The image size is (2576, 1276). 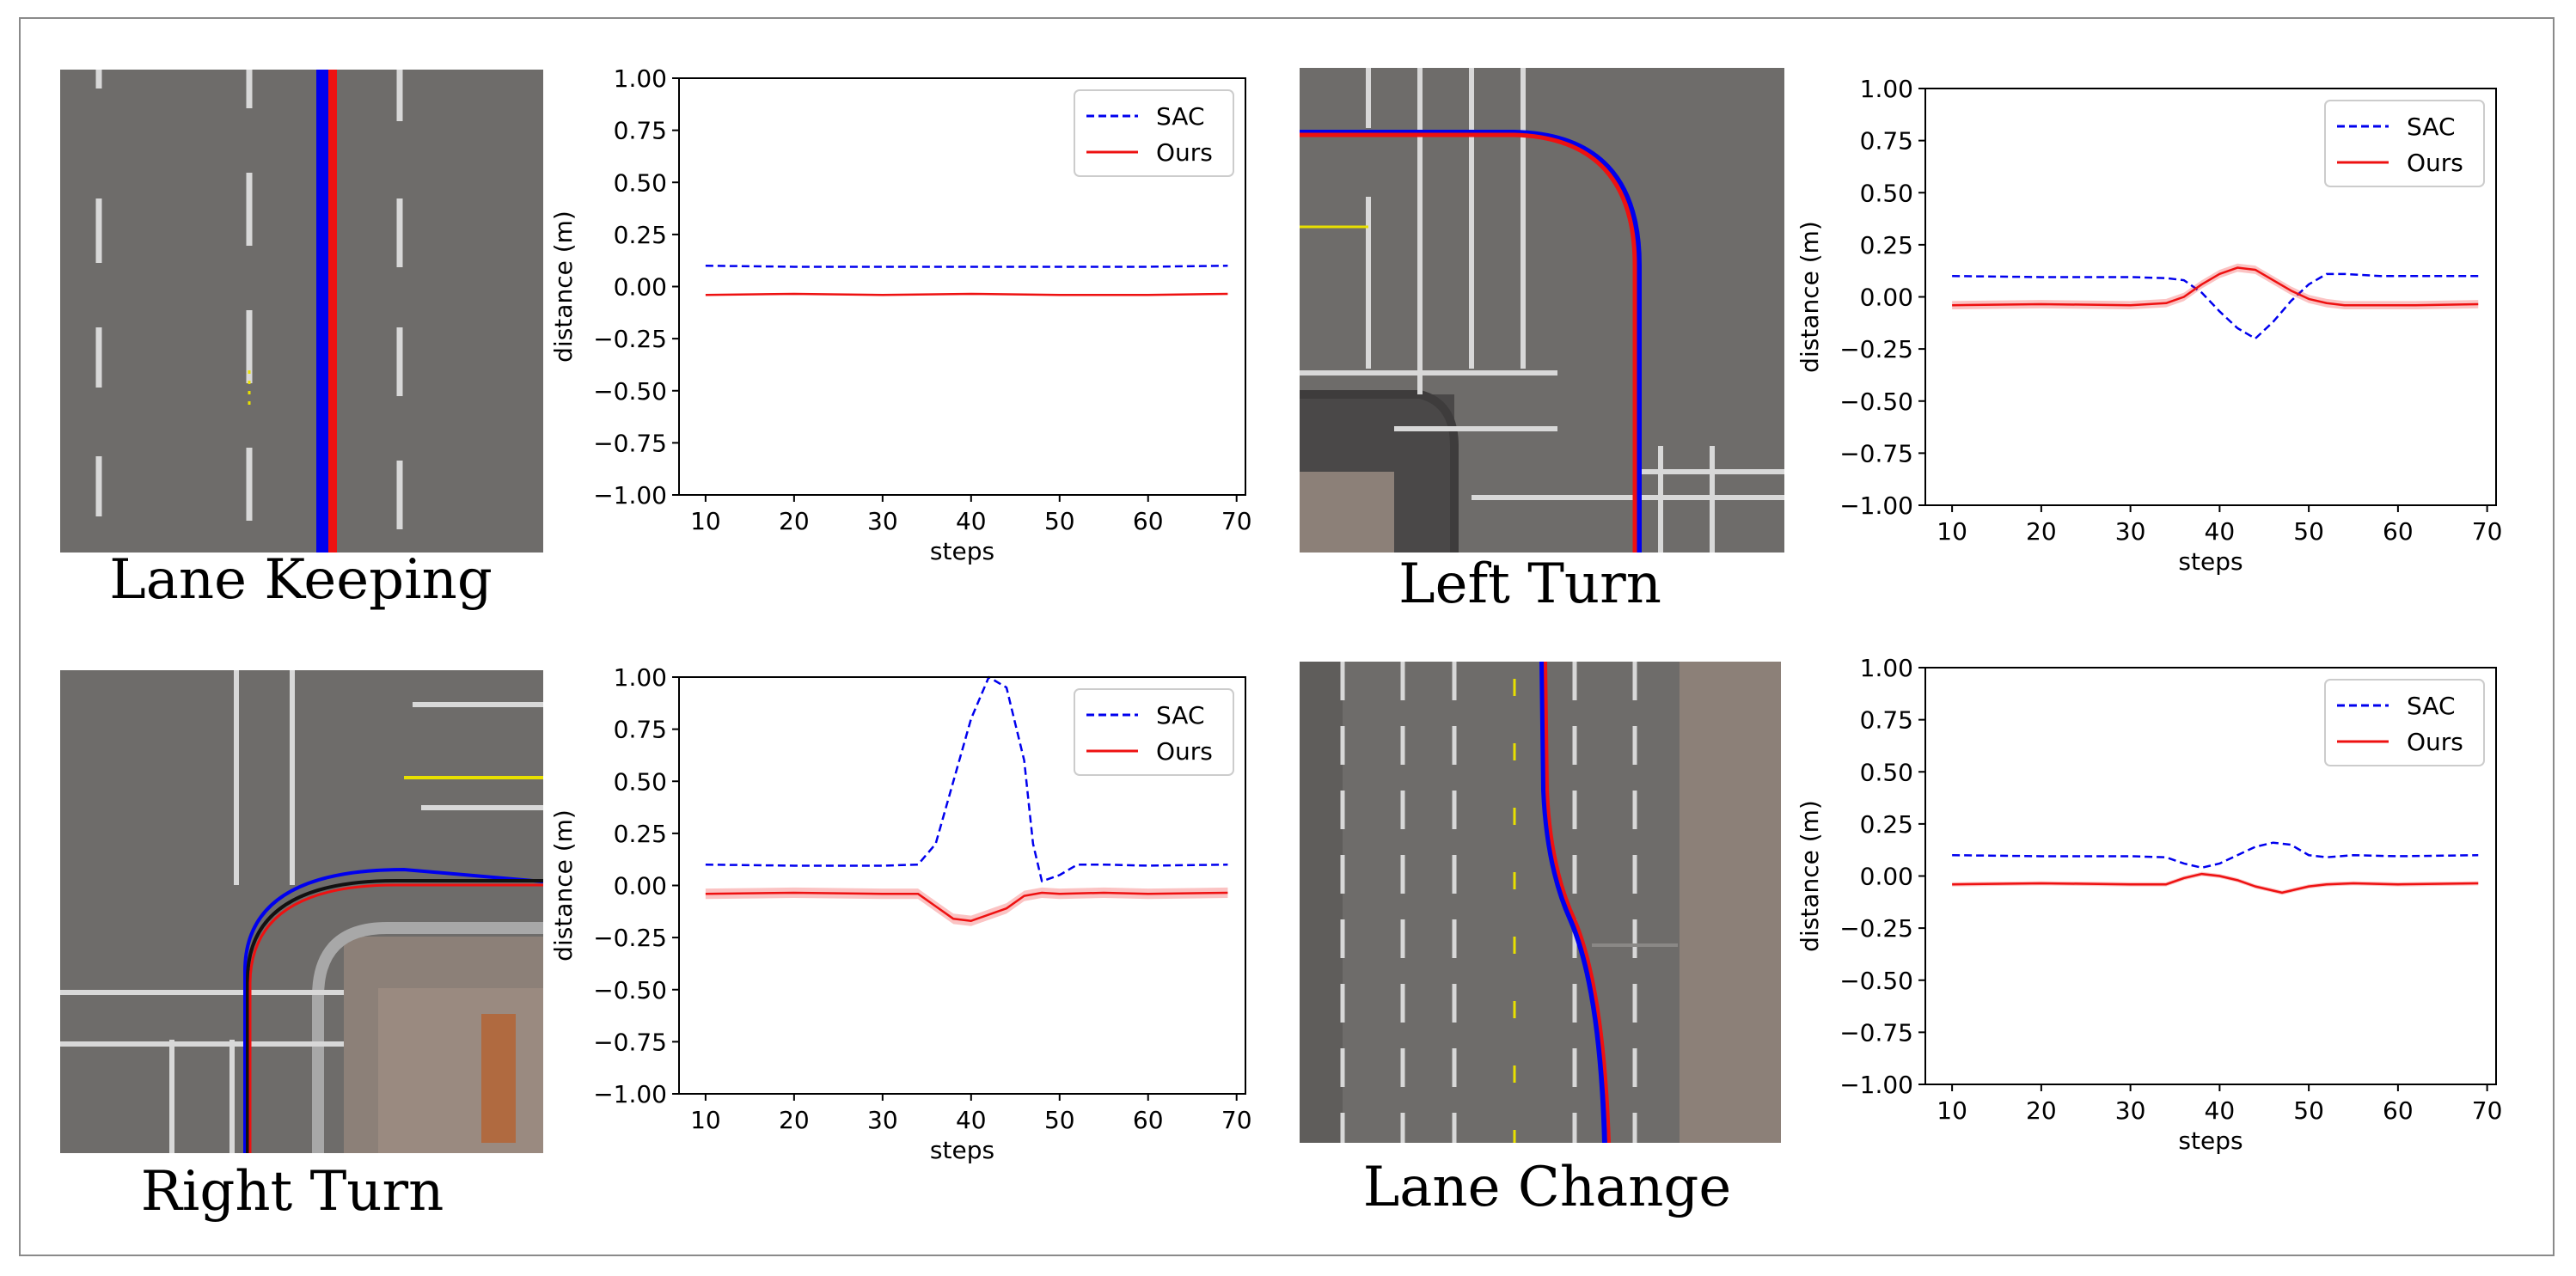 I want to click on lane-change-road-image, so click(x=1540, y=902).